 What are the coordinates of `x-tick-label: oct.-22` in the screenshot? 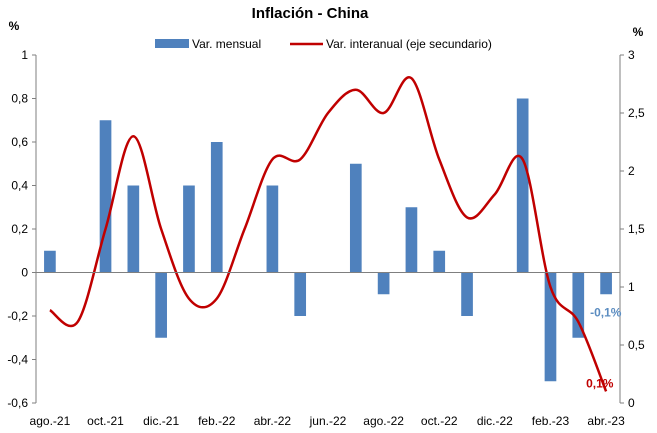 It's located at (439, 421).